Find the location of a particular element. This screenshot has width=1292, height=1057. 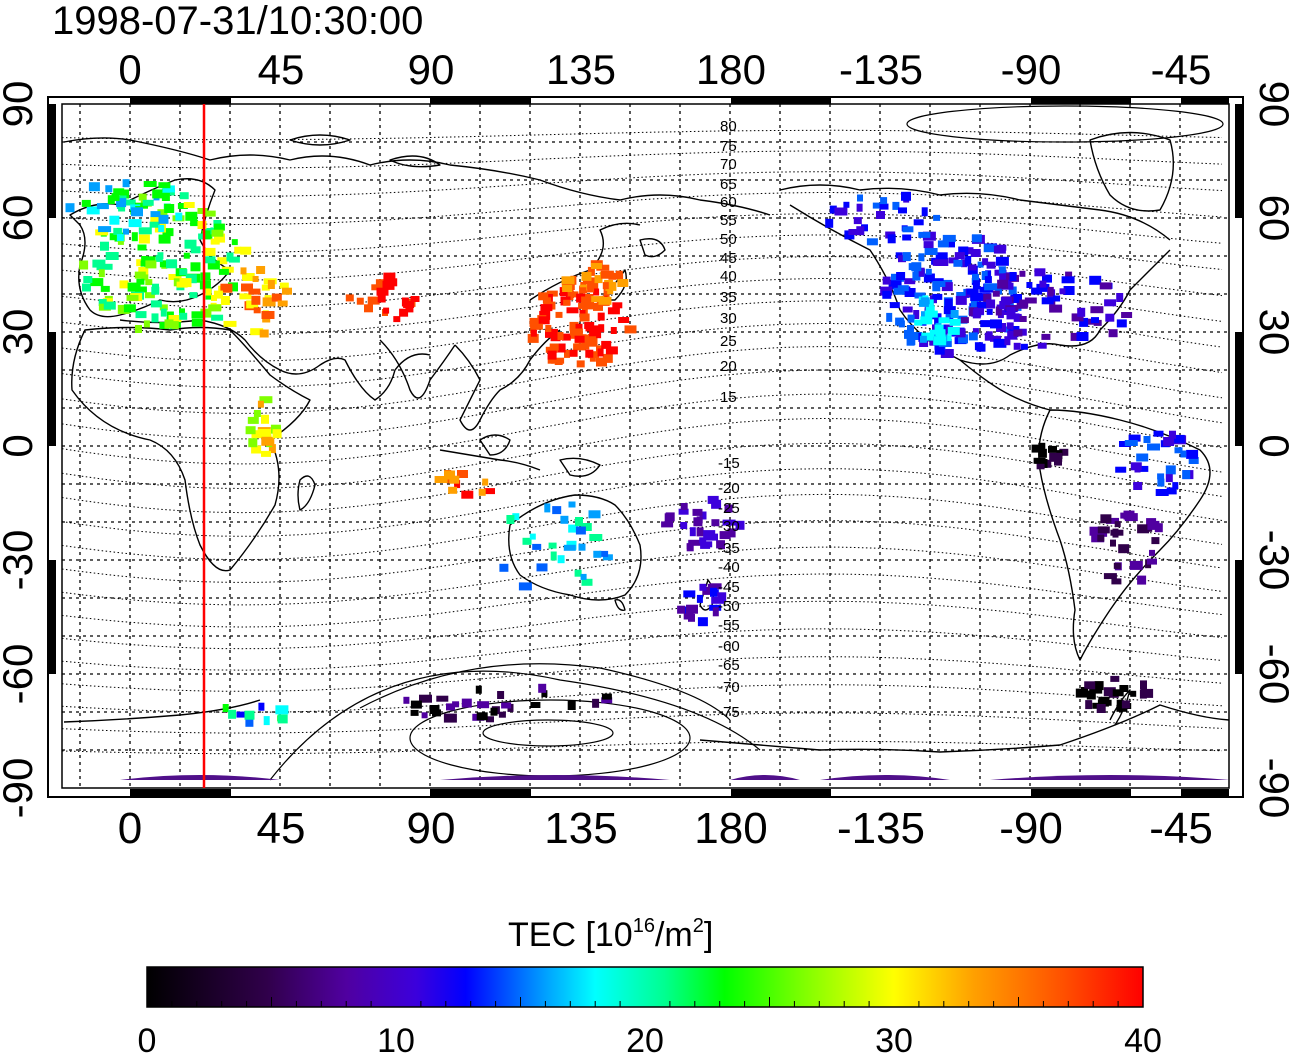

longitude-tick-label: -45 is located at coordinates (1181, 69).